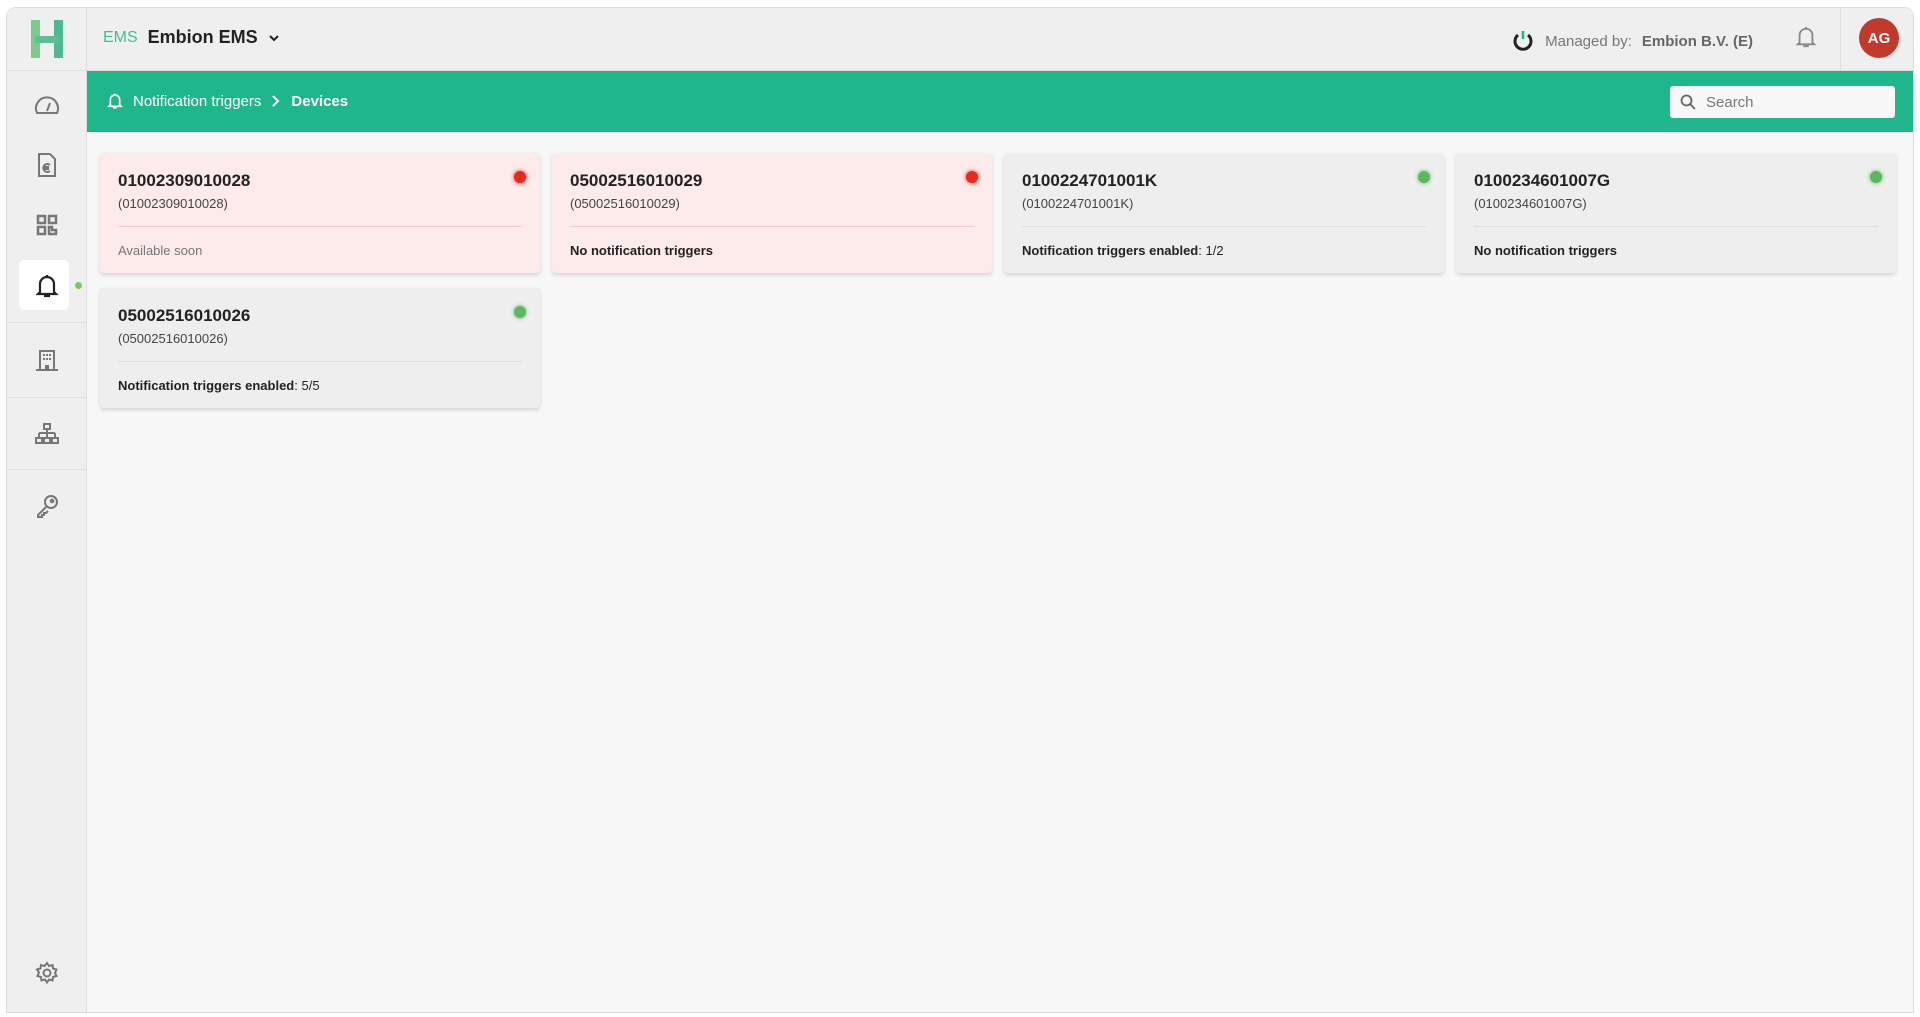  I want to click on search-icon, so click(1688, 102).